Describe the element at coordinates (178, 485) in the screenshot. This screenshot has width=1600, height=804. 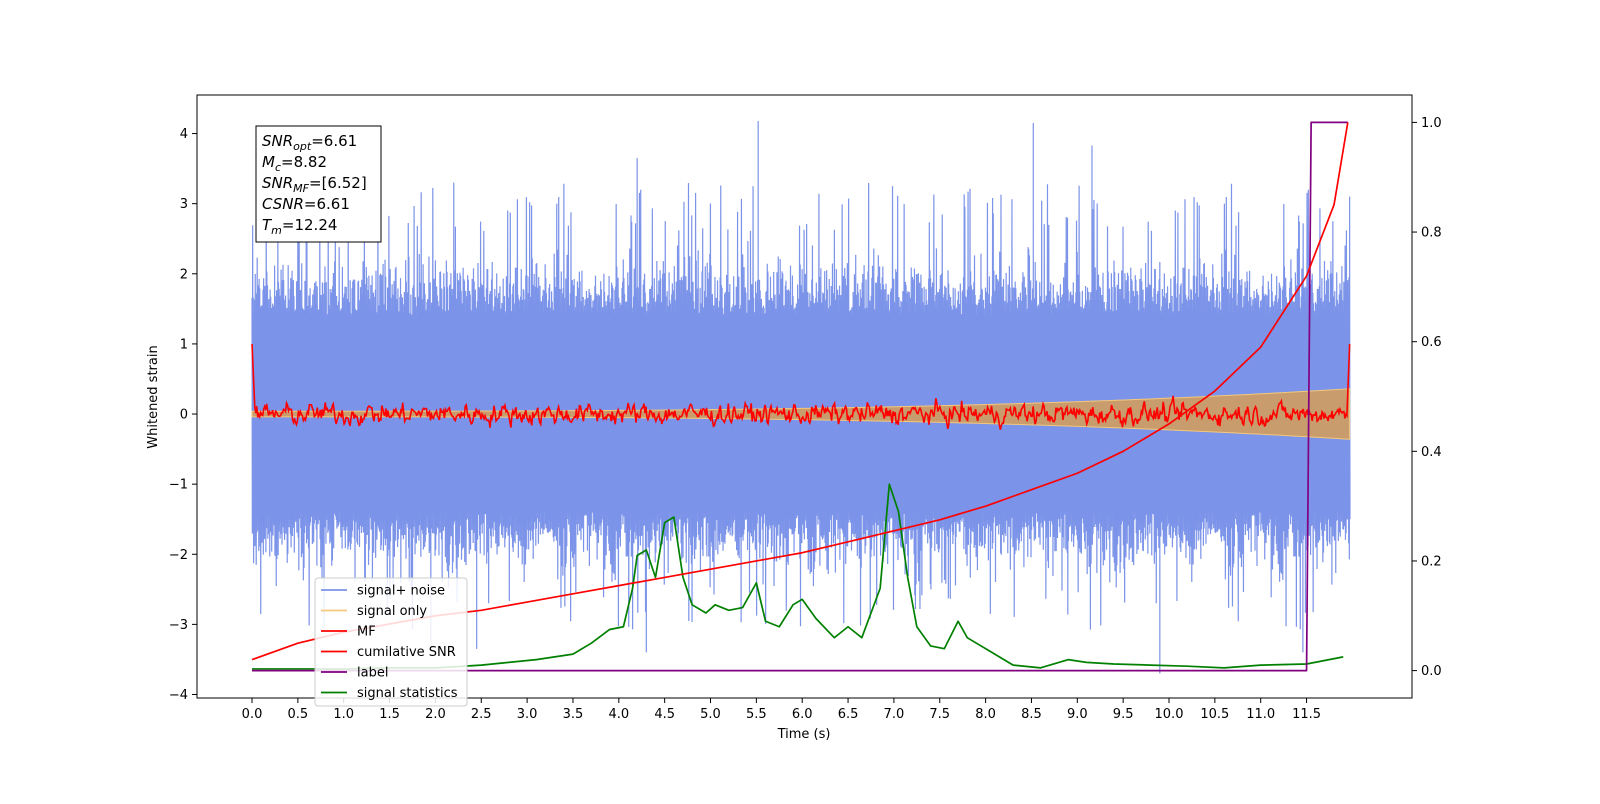
I see `y-tick-label-left: −1` at that location.